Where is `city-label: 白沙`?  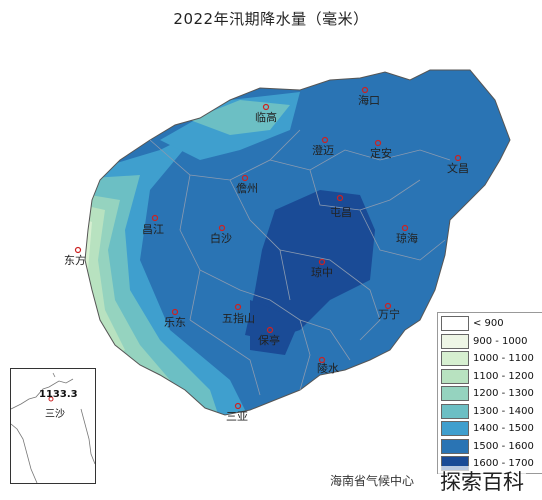 city-label: 白沙 is located at coordinates (221, 238).